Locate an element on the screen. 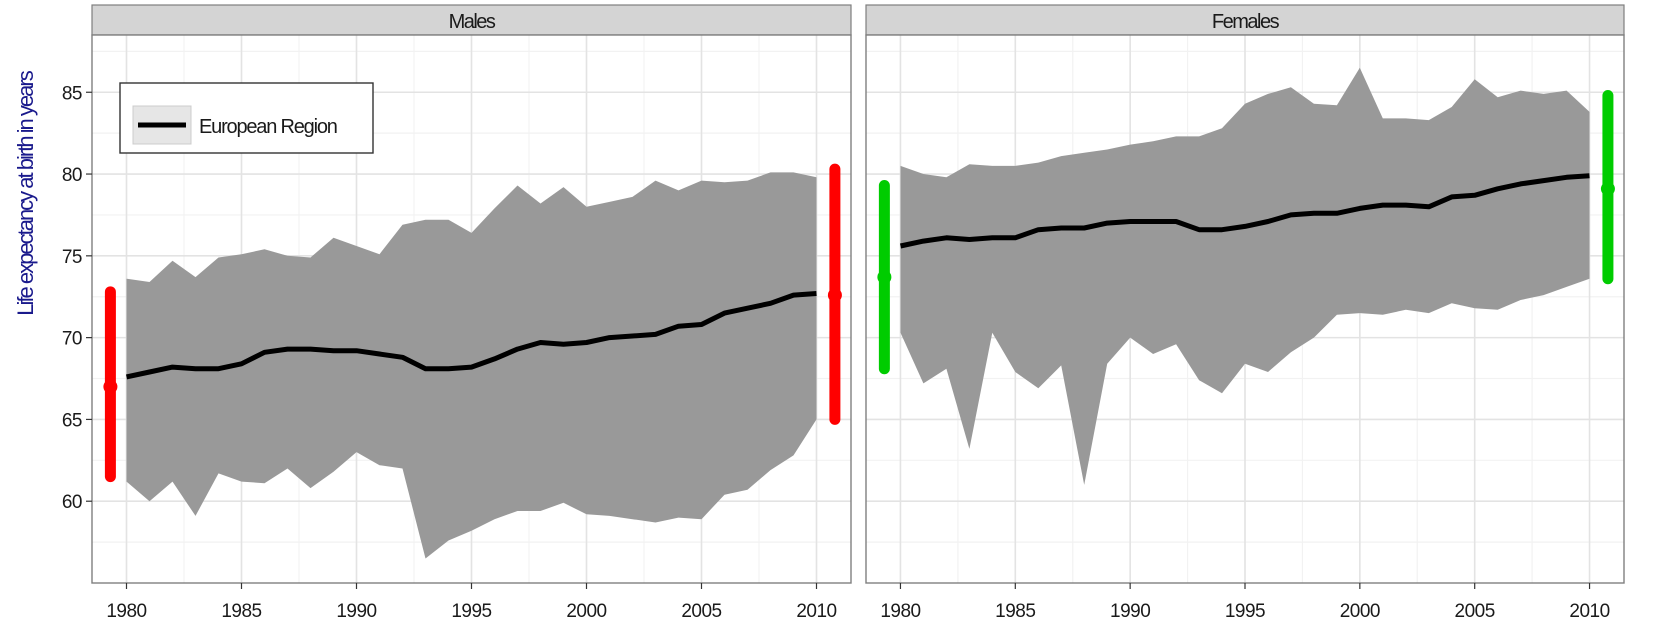 This screenshot has width=1653, height=622. panel-title: Females is located at coordinates (1246, 22).